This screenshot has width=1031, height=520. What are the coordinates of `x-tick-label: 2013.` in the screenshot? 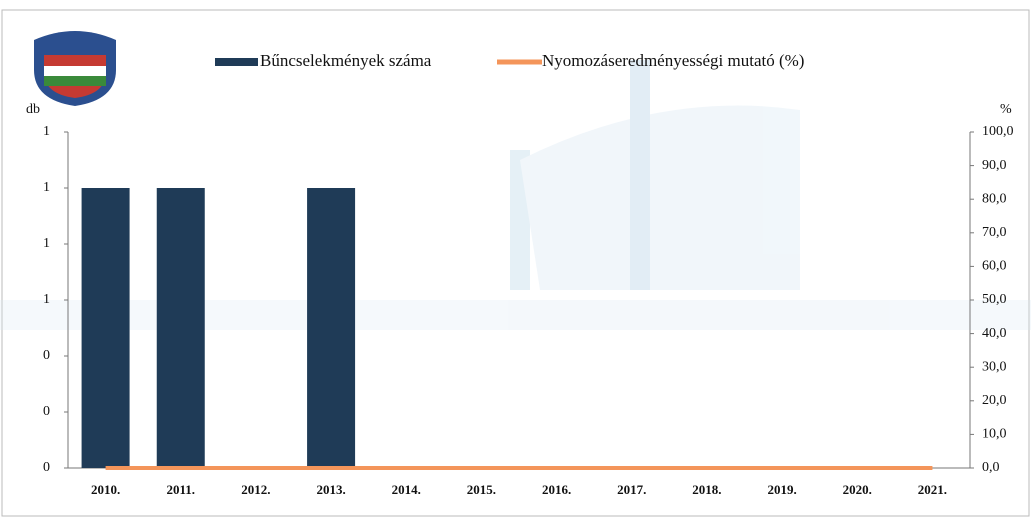 It's located at (330, 489).